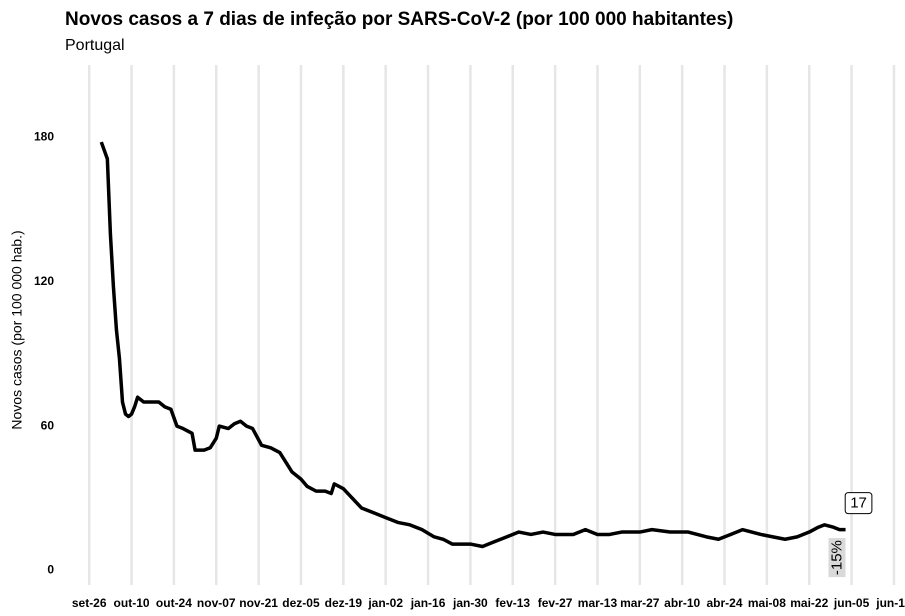 This screenshot has width=905, height=616. Describe the element at coordinates (512, 603) in the screenshot. I see `x-tick-label: fev-13` at that location.